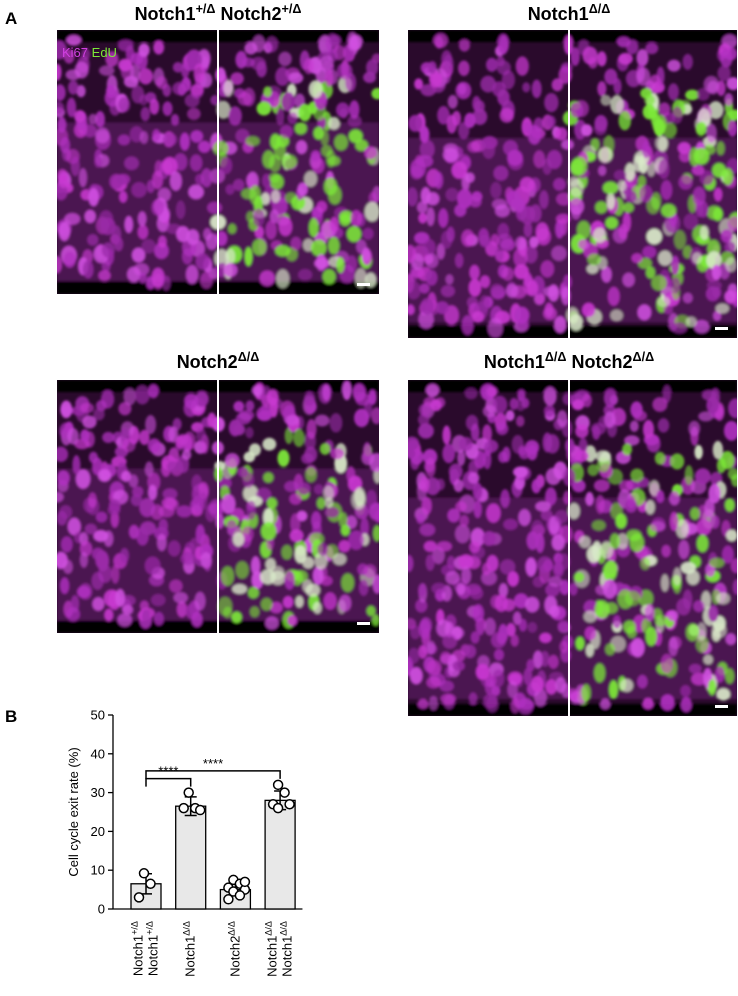  I want to click on panel-label: B, so click(11, 716).